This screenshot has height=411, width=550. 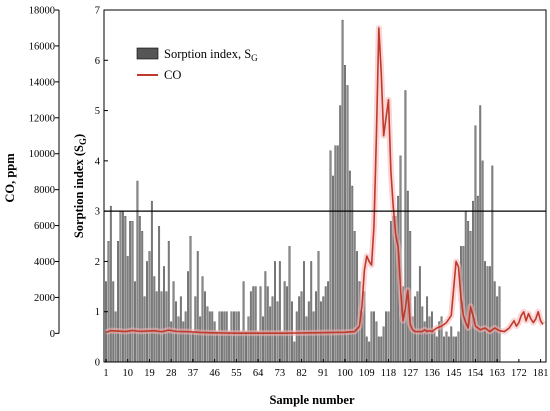 What do you see at coordinates (410, 373) in the screenshot?
I see `x-tick-label: 127` at bounding box center [410, 373].